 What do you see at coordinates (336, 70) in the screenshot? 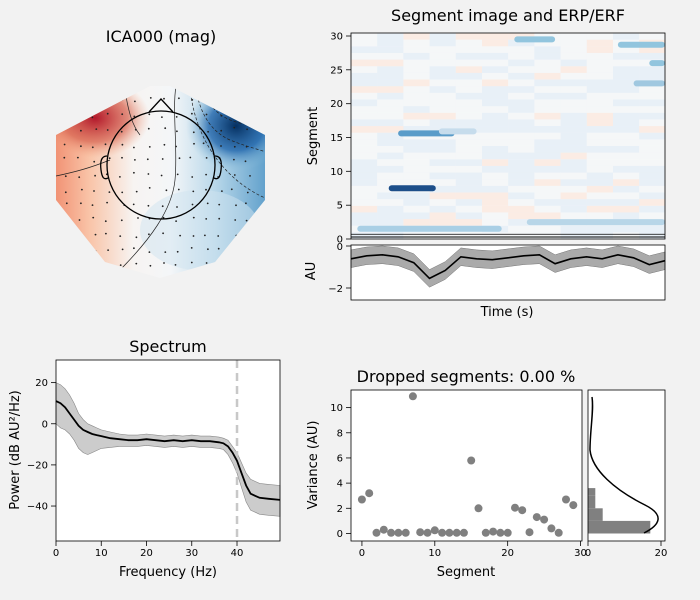
I see `image-ytick-label: 25` at bounding box center [336, 70].